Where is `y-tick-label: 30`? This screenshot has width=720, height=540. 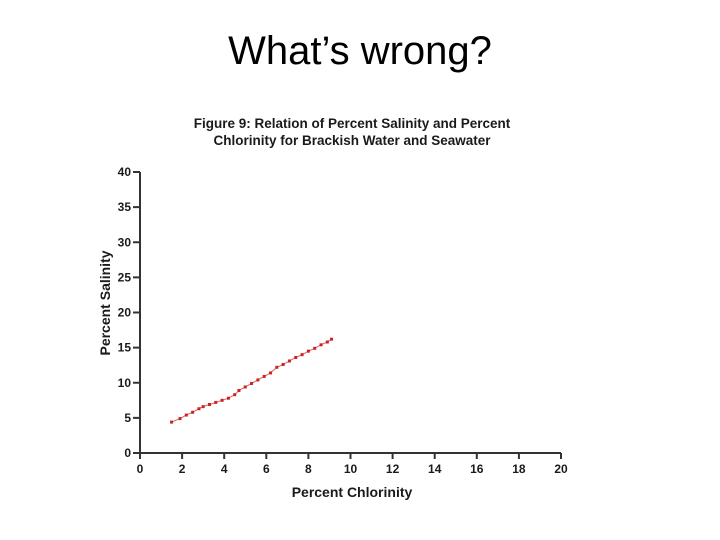 y-tick-label: 30 is located at coordinates (125, 242).